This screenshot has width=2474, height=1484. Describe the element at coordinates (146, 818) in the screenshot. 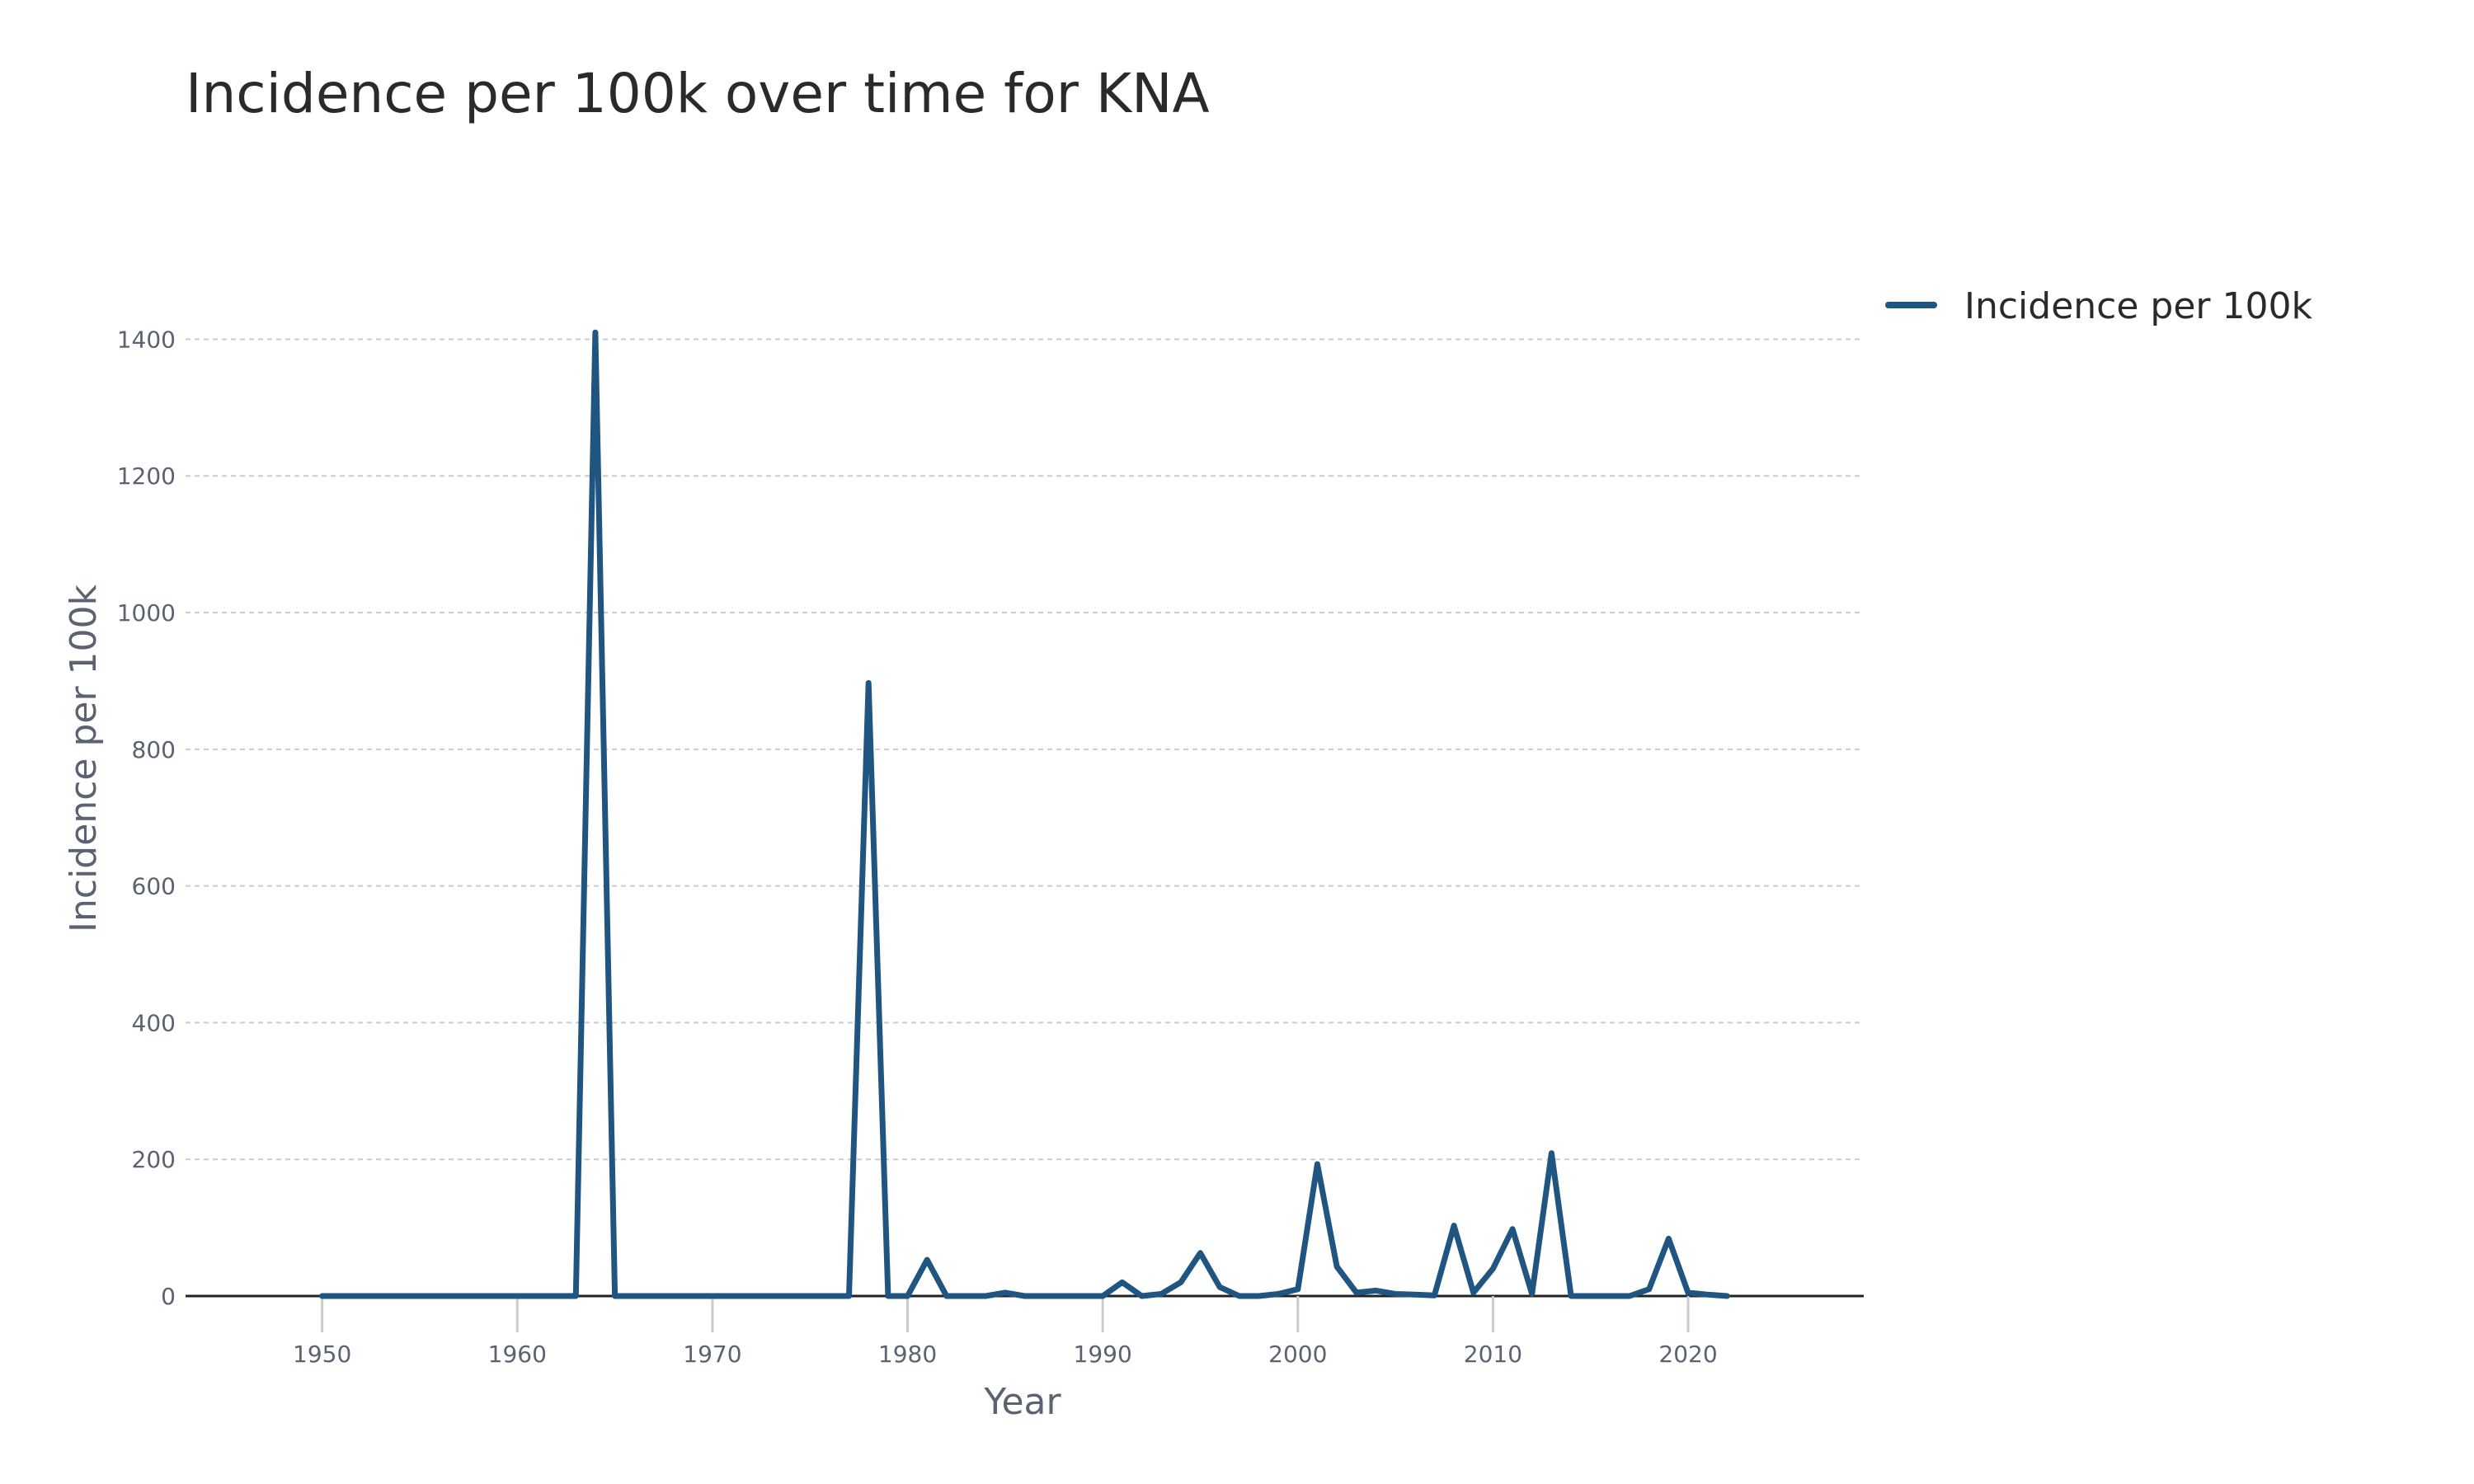

I see `y-axis-ticks: 0 200 400 600 800 1000 1200 1400` at that location.